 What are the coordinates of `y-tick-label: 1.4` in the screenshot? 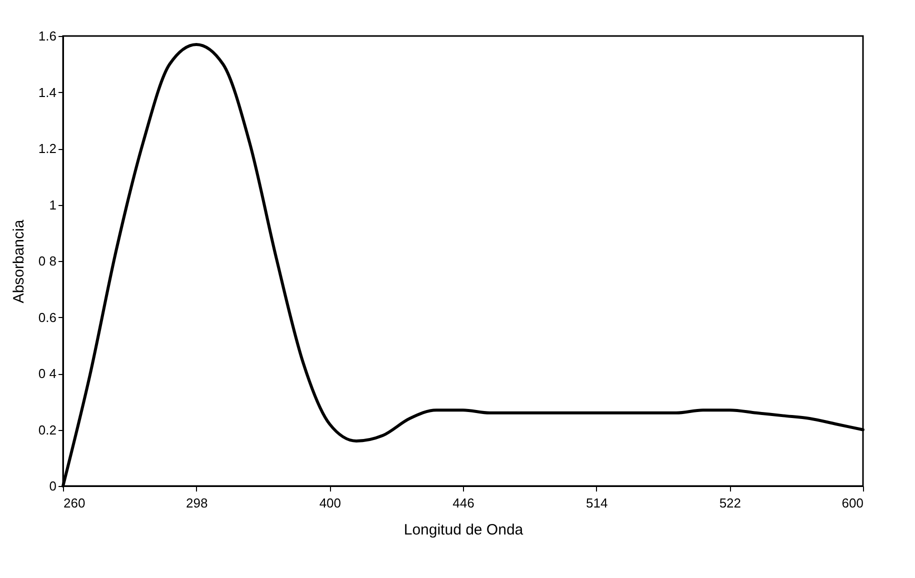 It's located at (47, 92).